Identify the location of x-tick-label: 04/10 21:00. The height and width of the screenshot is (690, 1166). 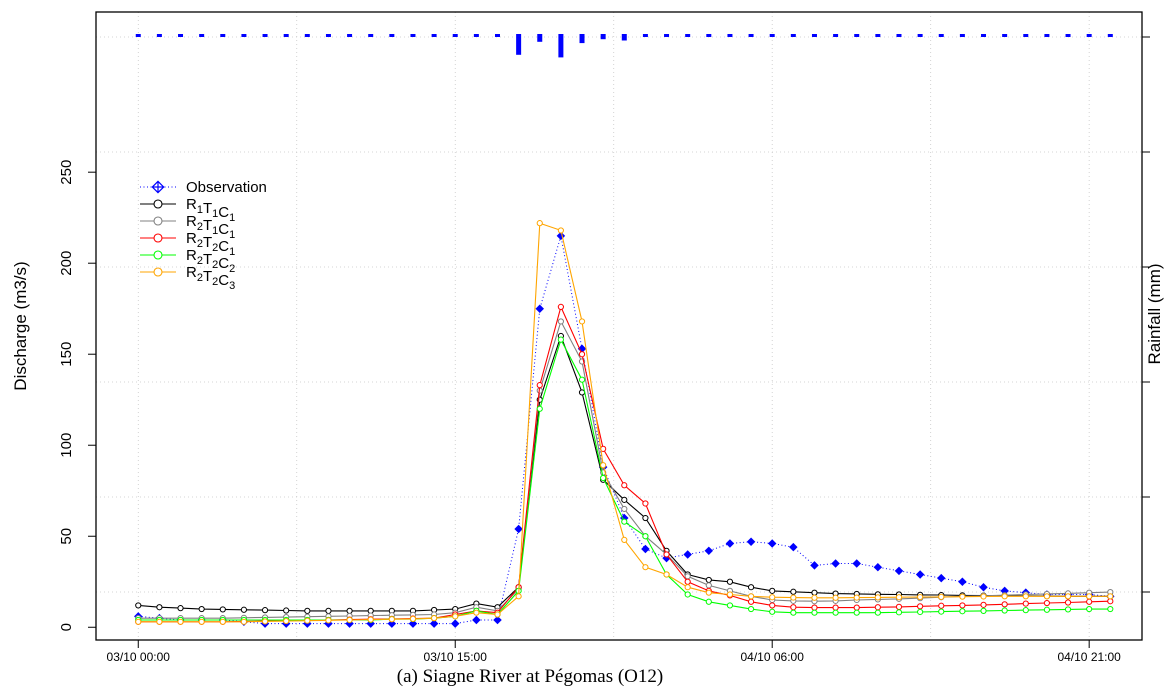
(1089, 657).